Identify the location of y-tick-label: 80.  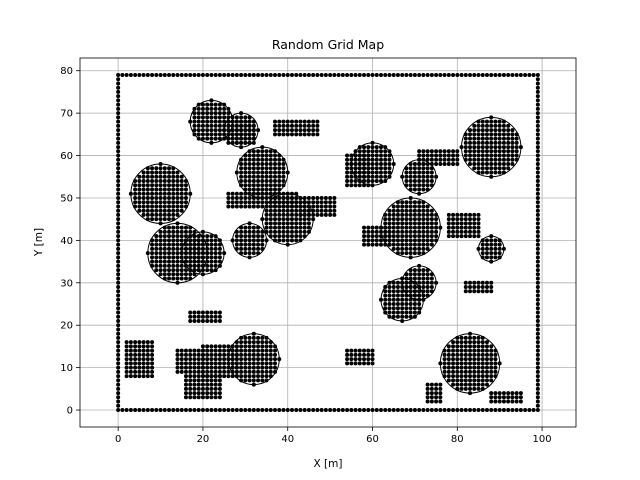
(66, 71).